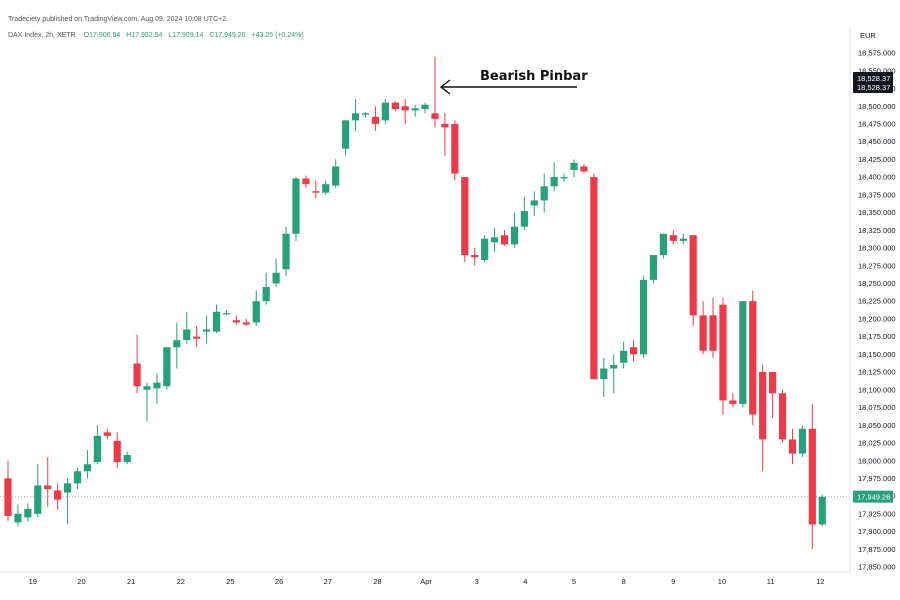  Describe the element at coordinates (425, 578) in the screenshot. I see `time-axis: 19 20 21 22 25 26 27 28 Apr 3 4 5 8 9 10 11 12` at that location.